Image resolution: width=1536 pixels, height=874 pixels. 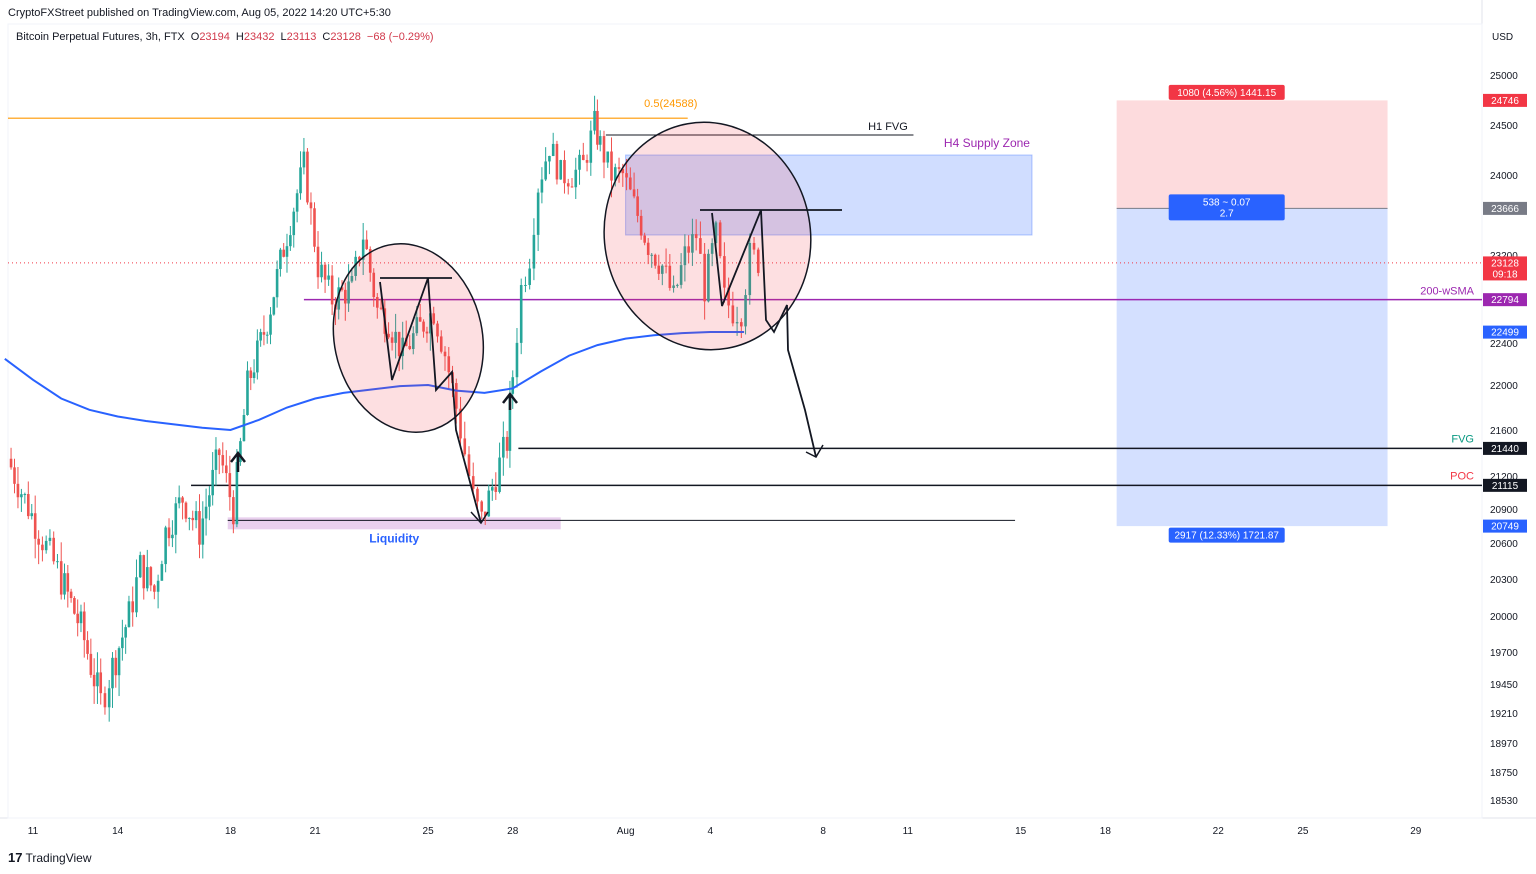 What do you see at coordinates (1504, 76) in the screenshot?
I see `y-tick-label: 25000` at bounding box center [1504, 76].